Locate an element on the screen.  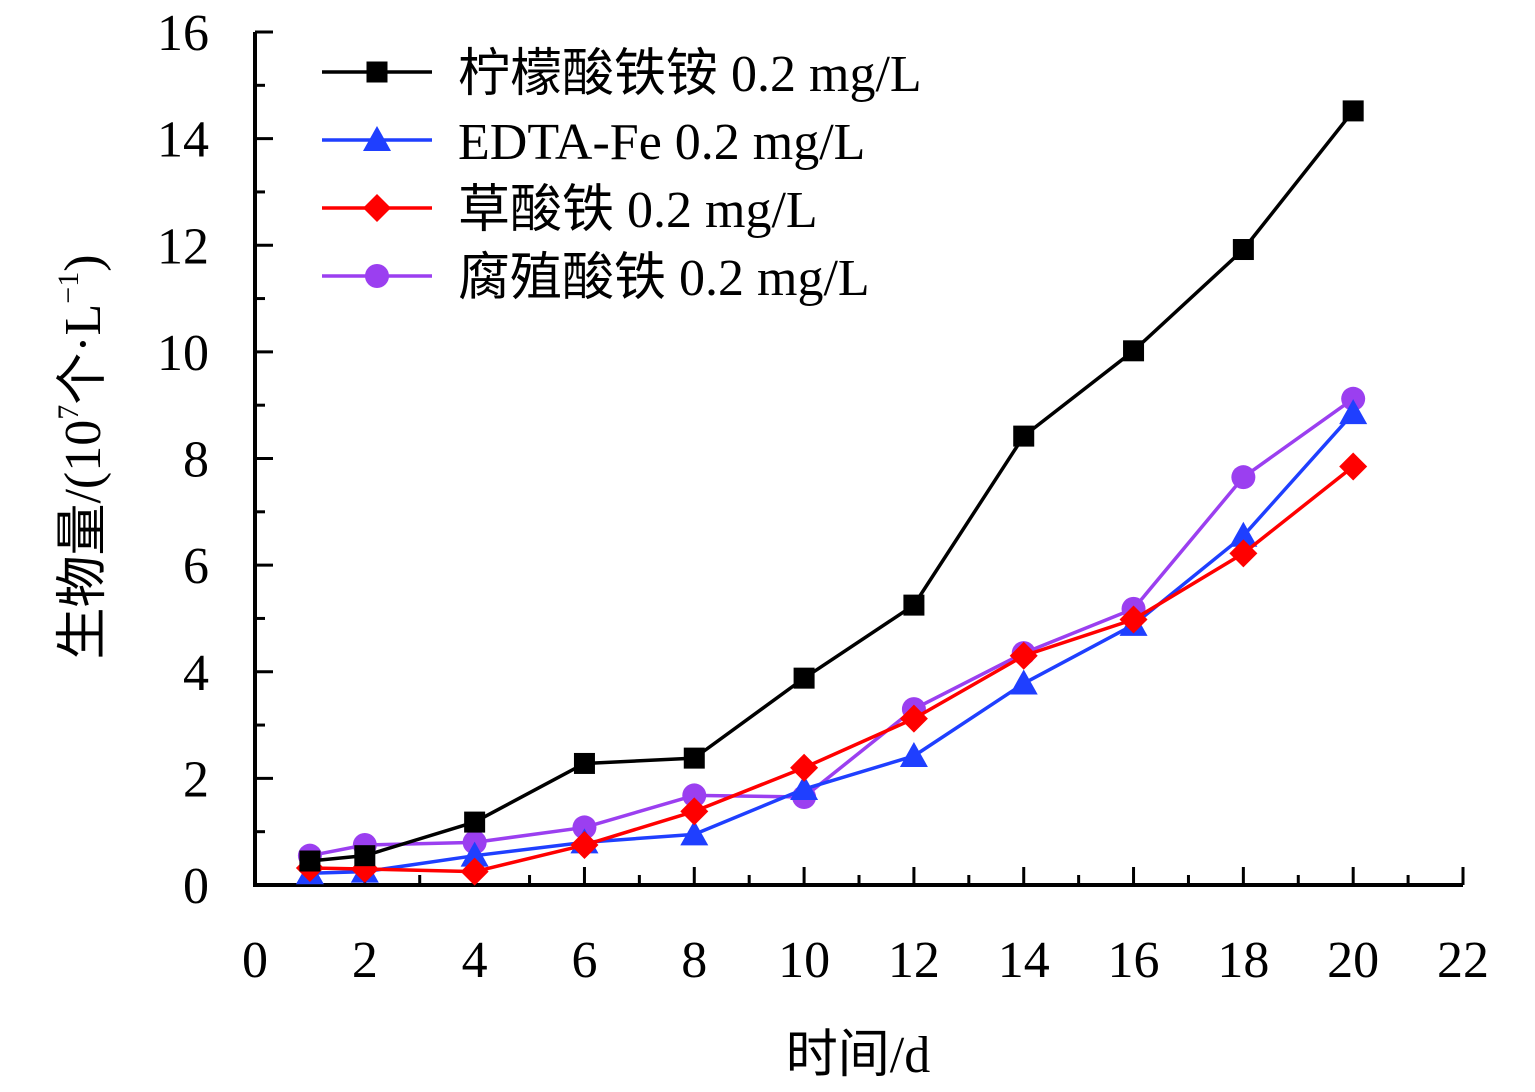
x-tick-label: 12 is located at coordinates (914, 960).